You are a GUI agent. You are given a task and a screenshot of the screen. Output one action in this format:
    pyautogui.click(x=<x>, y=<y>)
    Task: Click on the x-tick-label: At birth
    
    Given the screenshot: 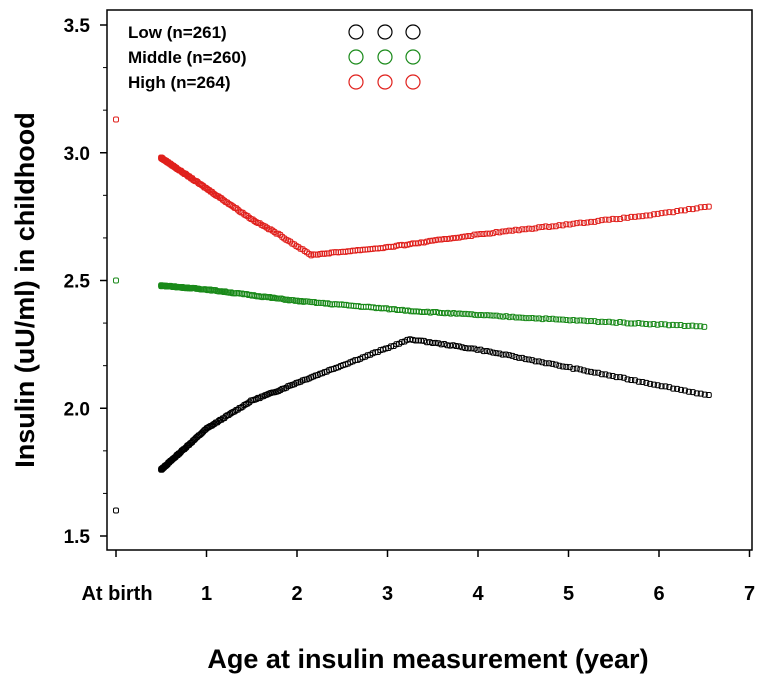 What is the action you would take?
    pyautogui.click(x=116, y=594)
    